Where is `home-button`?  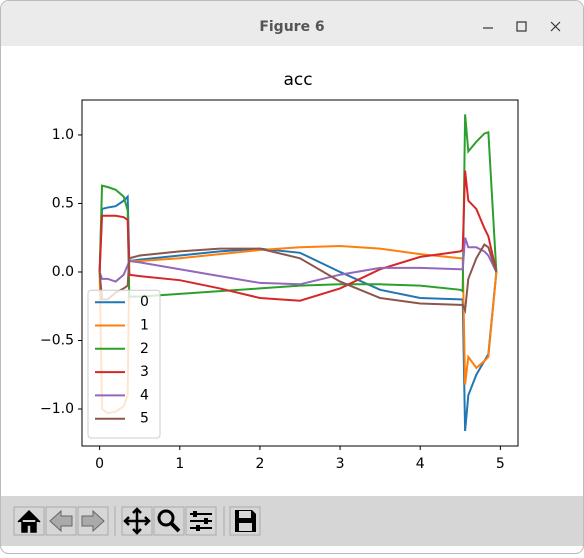
home-button is located at coordinates (29, 521).